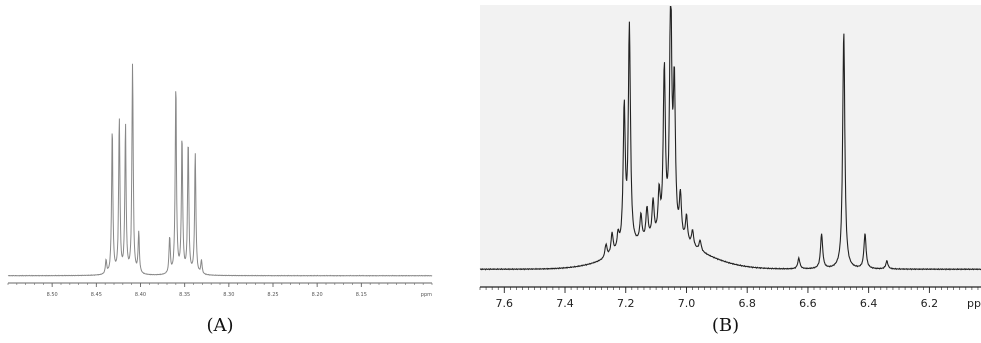 The image size is (981, 343). I want to click on x-tick-label: 8.30, so click(228, 295).